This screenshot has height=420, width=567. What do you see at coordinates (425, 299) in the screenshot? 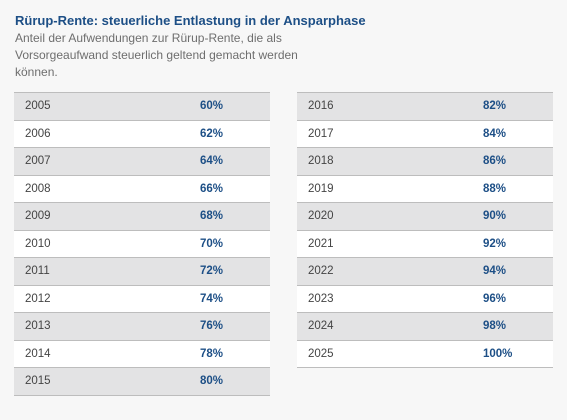
I see `table-row: 2023 96%` at bounding box center [425, 299].